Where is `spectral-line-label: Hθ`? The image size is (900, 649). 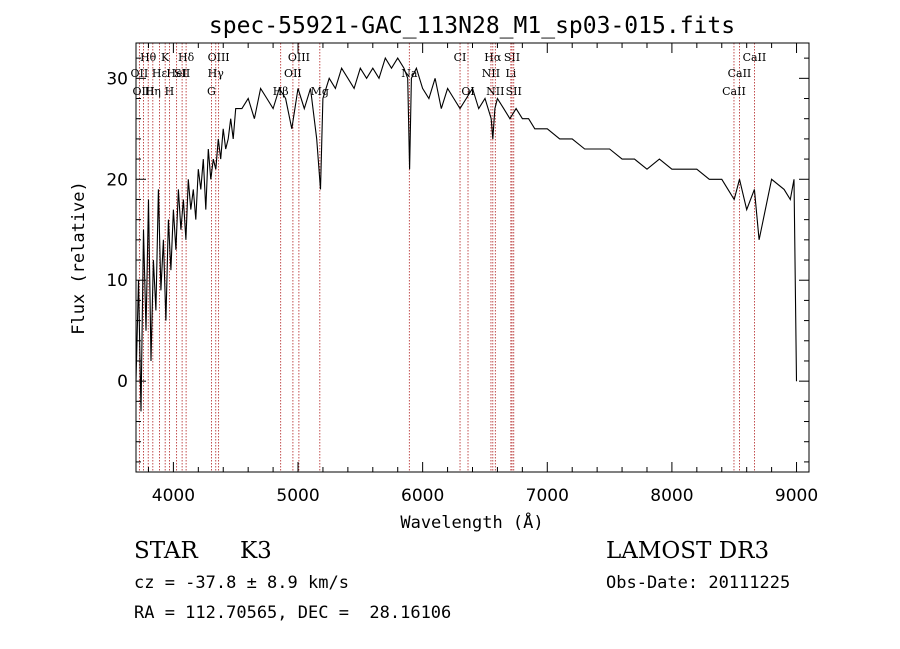
spectral-line-label: Hθ is located at coordinates (148, 57).